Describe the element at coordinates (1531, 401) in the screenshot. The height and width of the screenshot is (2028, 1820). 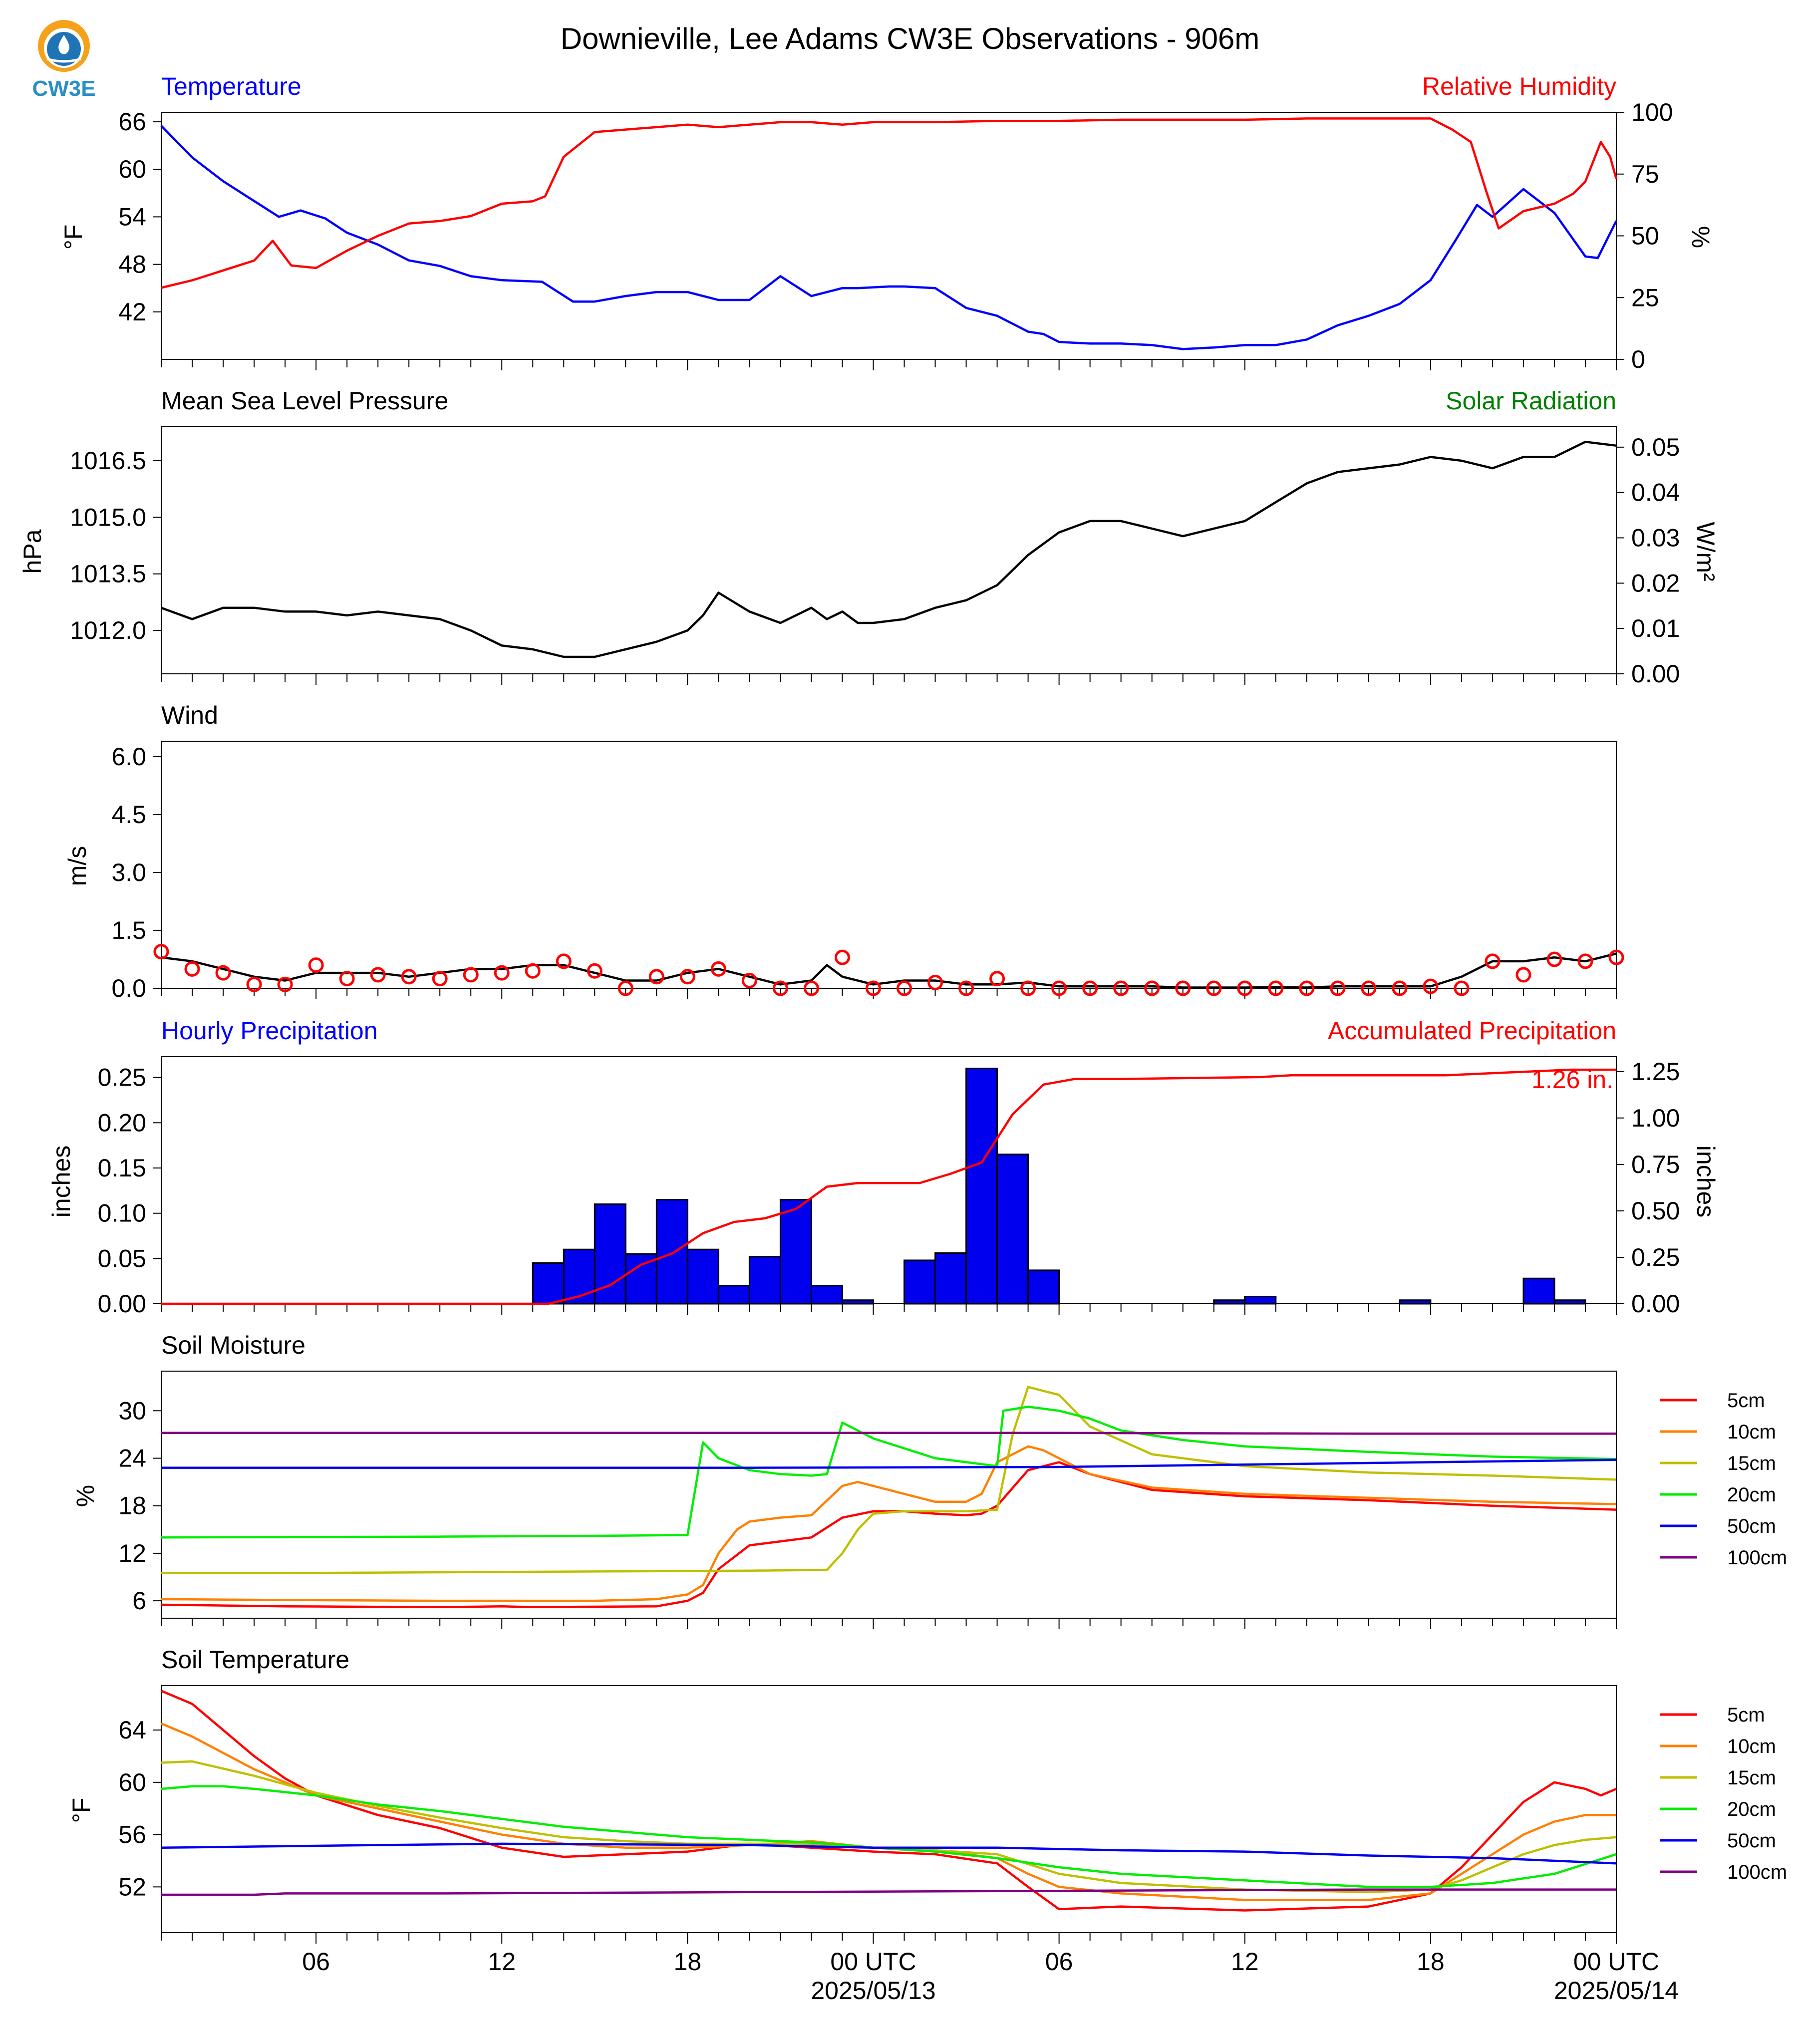
I see `panel-title-solar-radiation: Solar Radiation` at that location.